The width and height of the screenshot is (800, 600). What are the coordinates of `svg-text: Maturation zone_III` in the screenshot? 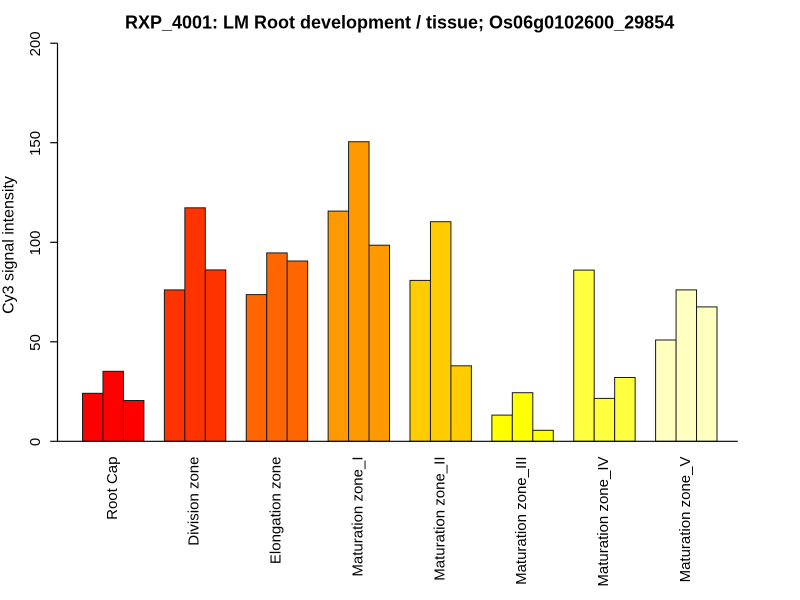 It's located at (521, 521).